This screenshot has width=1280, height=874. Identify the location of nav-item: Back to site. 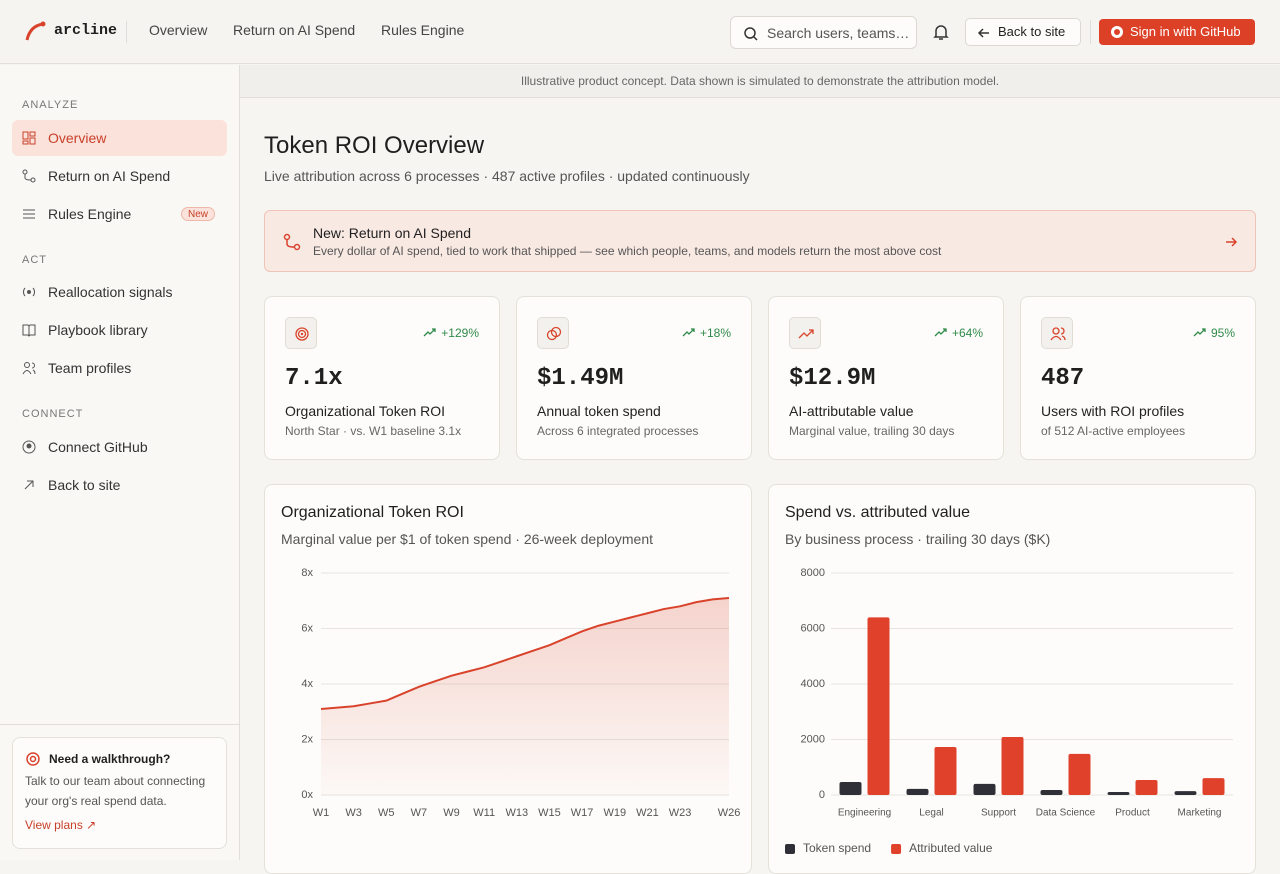
(119, 485).